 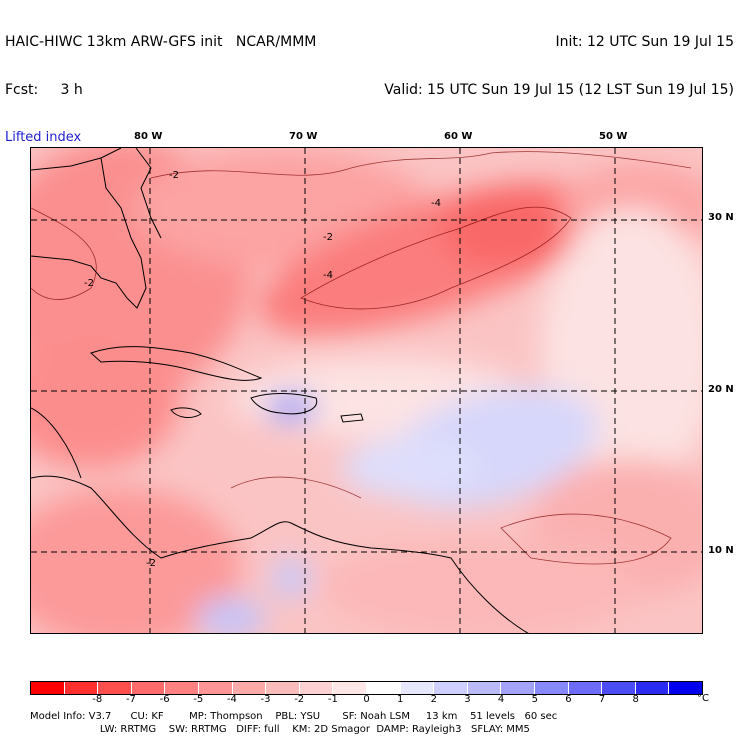 I want to click on colorbar-tick-label: -2, so click(x=299, y=699).